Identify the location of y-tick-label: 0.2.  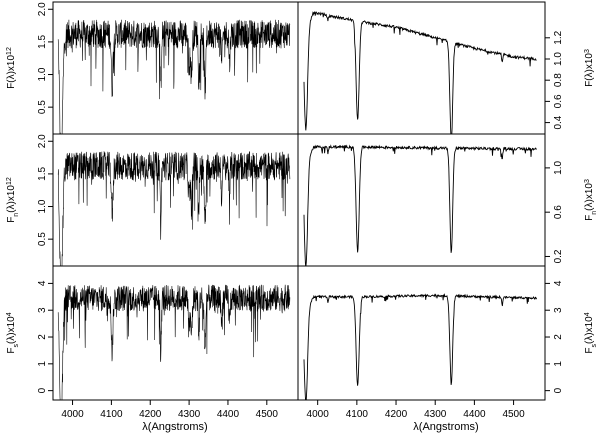
(558, 256).